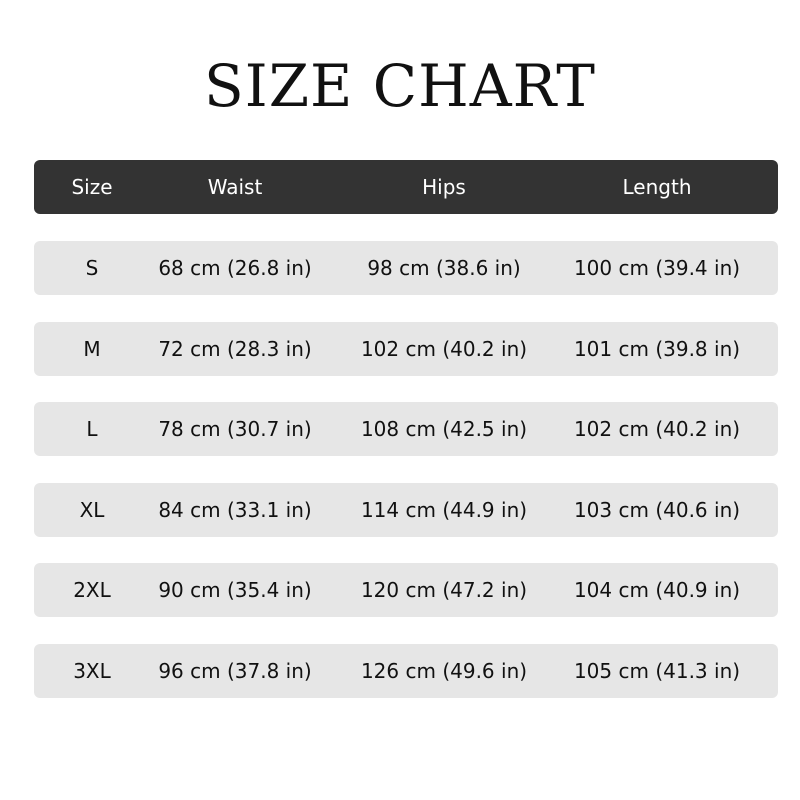 The image size is (800, 800). I want to click on waist-cell: 72 cm (28.3 in), so click(235, 349).